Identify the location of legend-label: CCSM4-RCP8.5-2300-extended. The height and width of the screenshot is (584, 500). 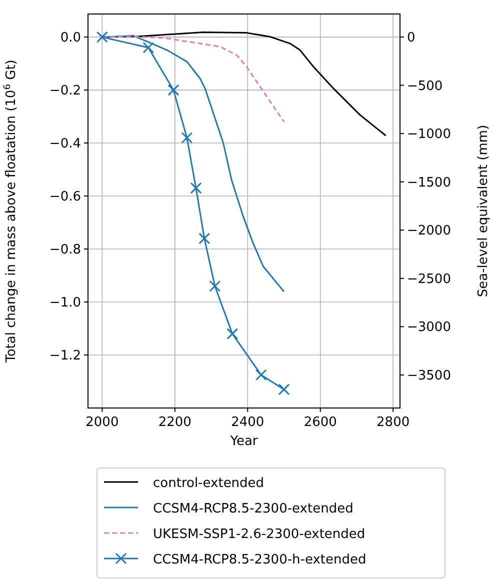
(253, 509).